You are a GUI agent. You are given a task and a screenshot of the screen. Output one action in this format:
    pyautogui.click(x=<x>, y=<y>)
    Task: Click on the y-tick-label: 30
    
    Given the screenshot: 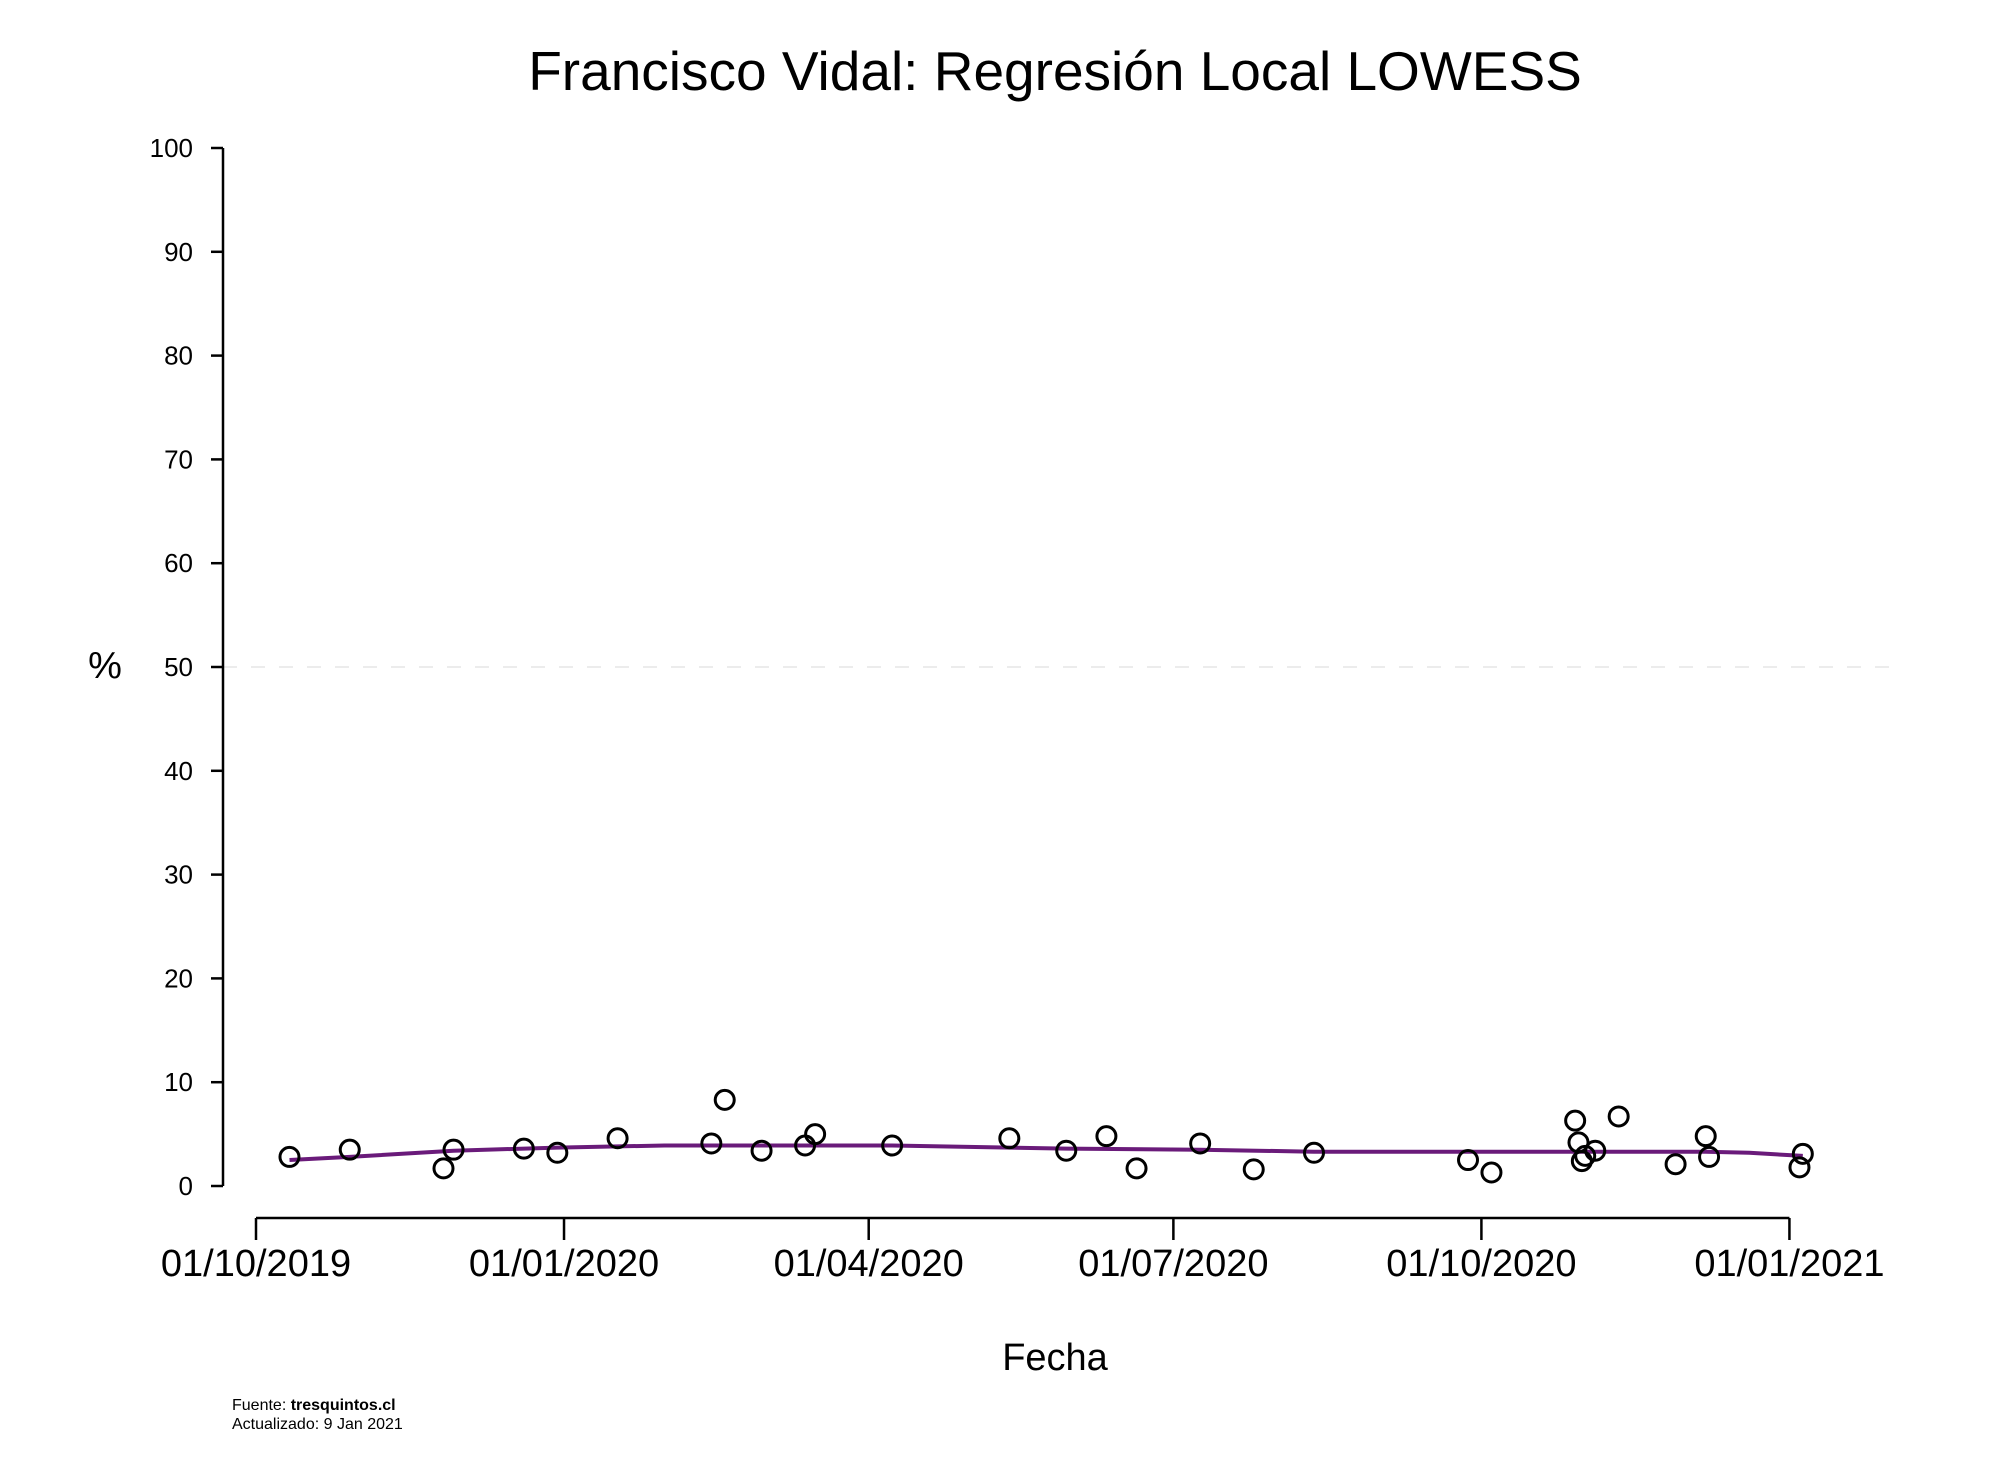 What is the action you would take?
    pyautogui.click(x=178, y=875)
    